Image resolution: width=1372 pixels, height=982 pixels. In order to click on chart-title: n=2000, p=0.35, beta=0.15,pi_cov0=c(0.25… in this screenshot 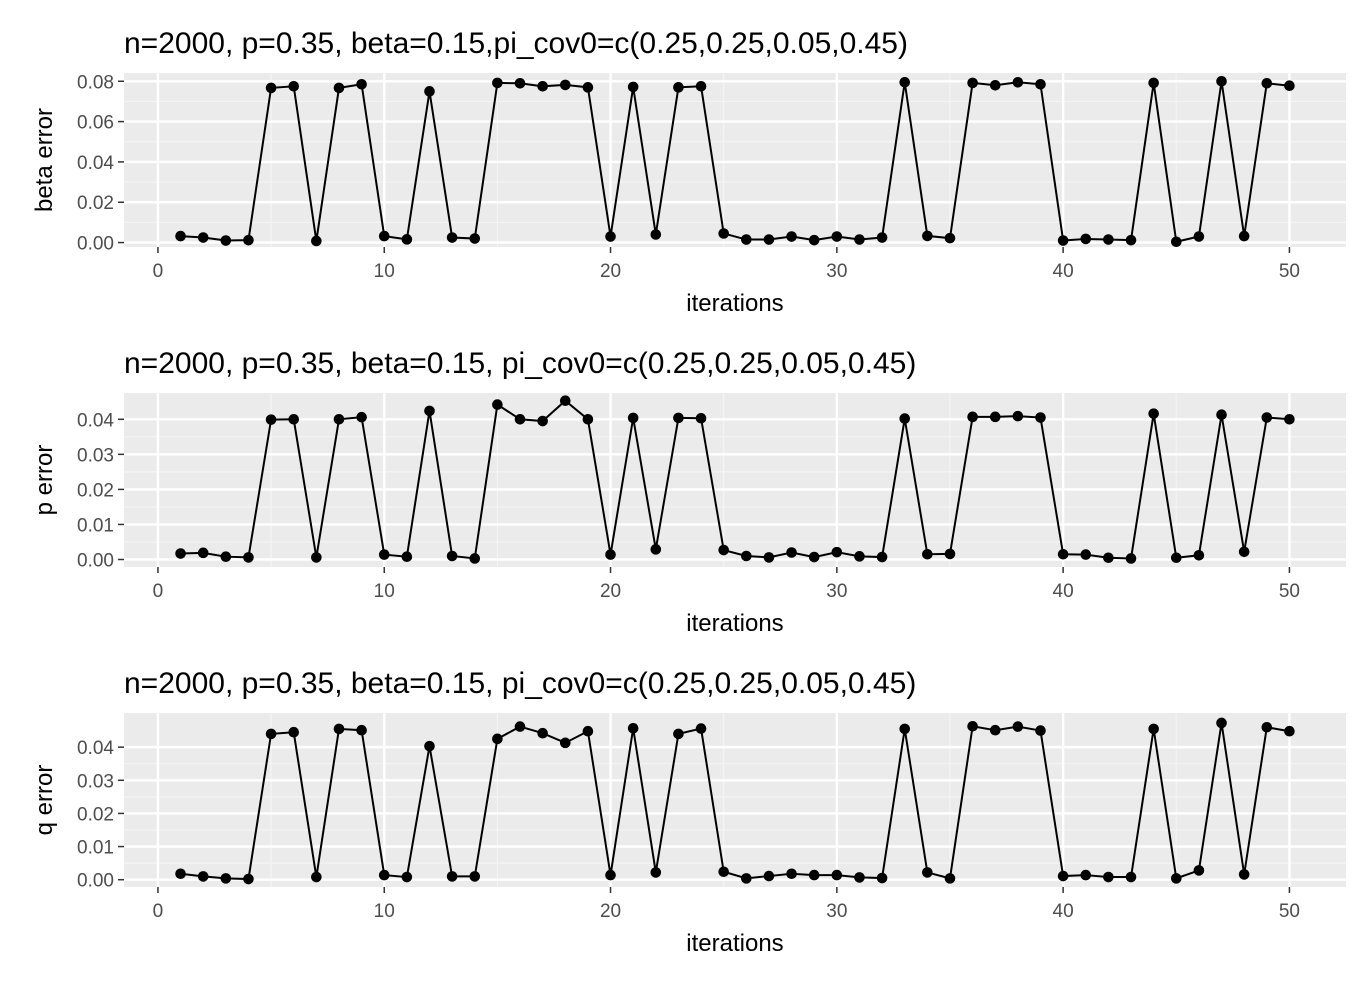, I will do `click(516, 43)`.